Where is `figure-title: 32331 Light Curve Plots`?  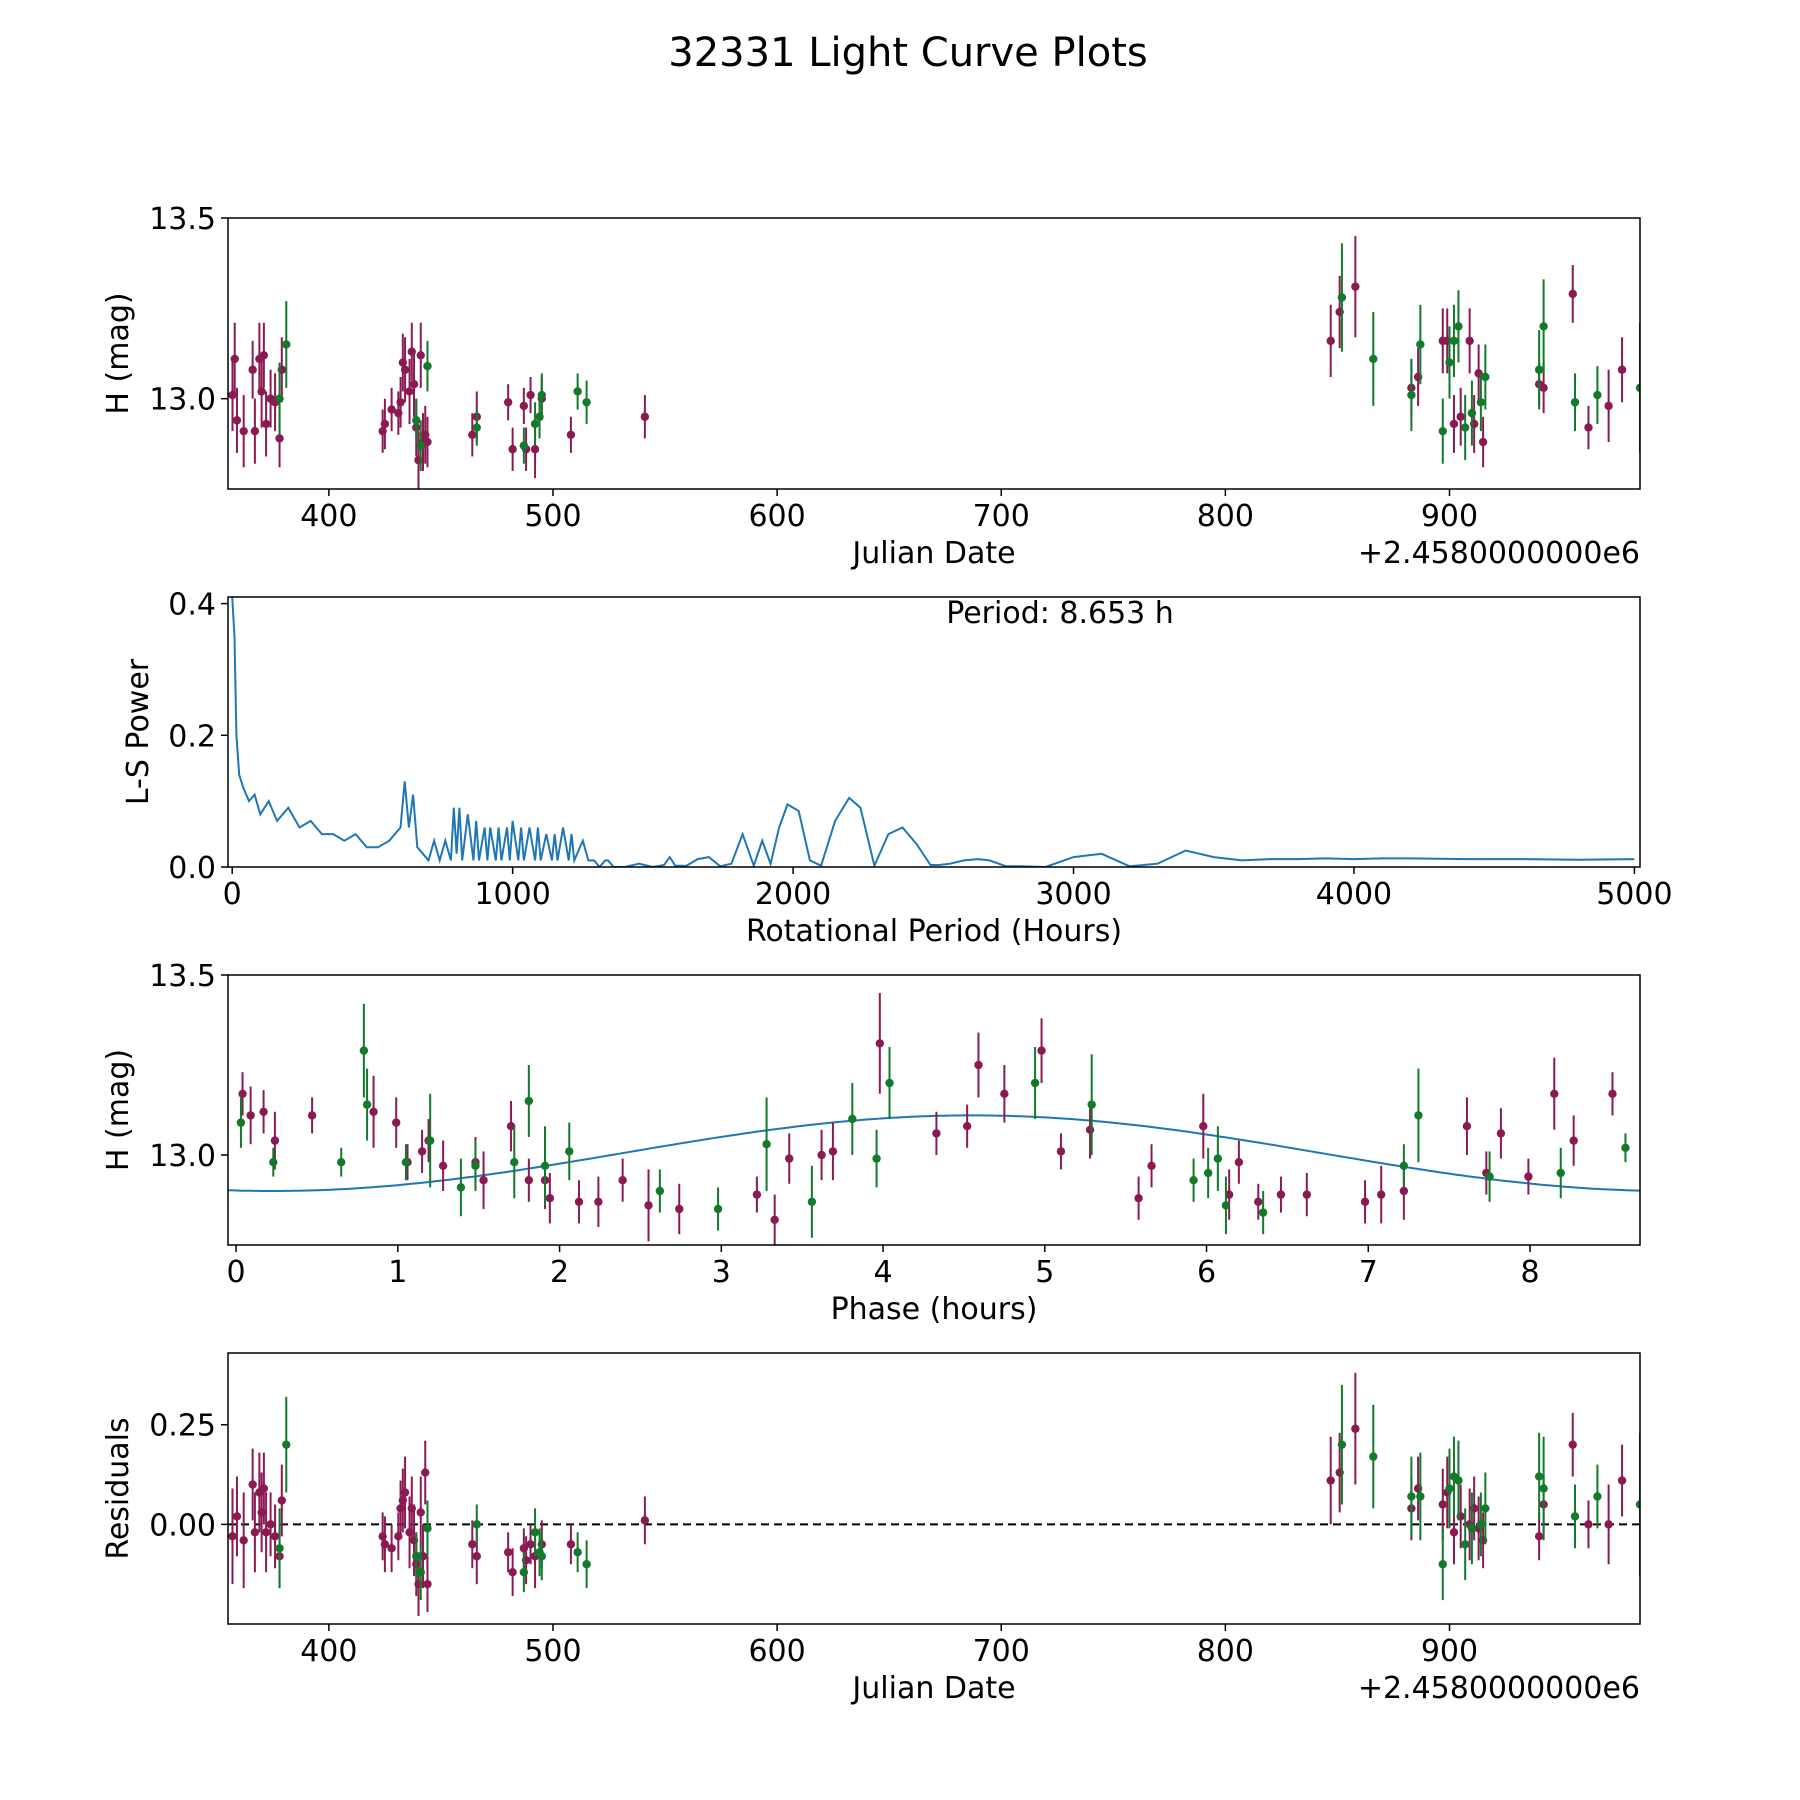
figure-title: 32331 Light Curve Plots is located at coordinates (907, 53).